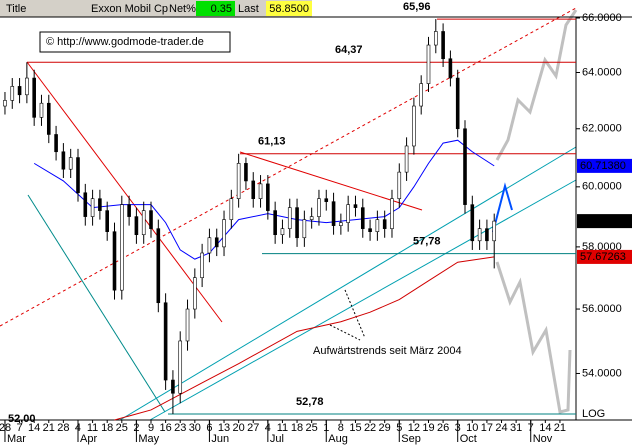  What do you see at coordinates (338, 439) in the screenshot?
I see `month-label: Aug` at bounding box center [338, 439].